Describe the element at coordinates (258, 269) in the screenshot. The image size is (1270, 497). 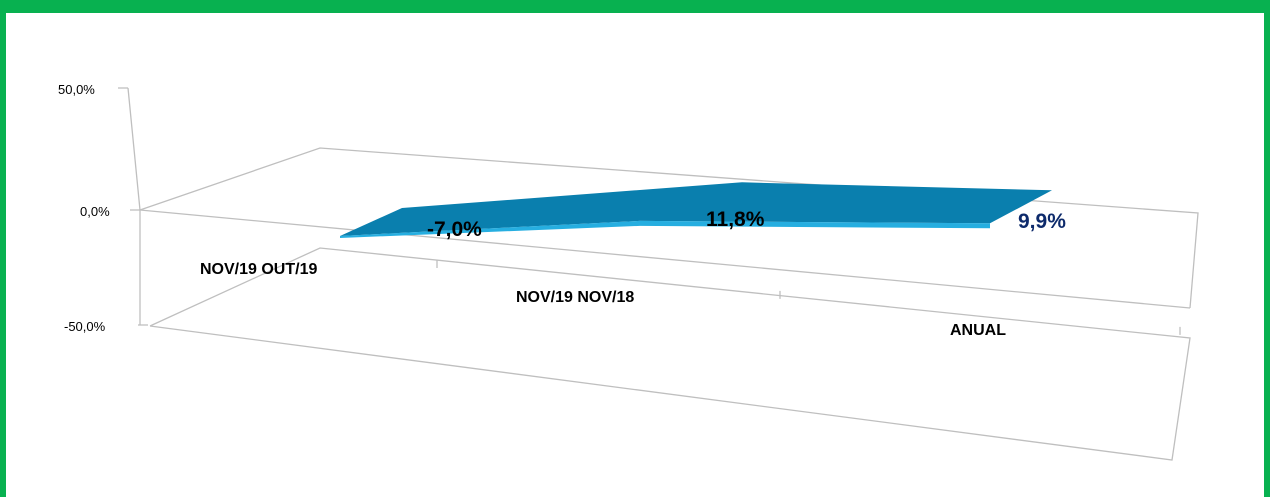
I see `x-category-label: NOV/19 OUT/19` at that location.